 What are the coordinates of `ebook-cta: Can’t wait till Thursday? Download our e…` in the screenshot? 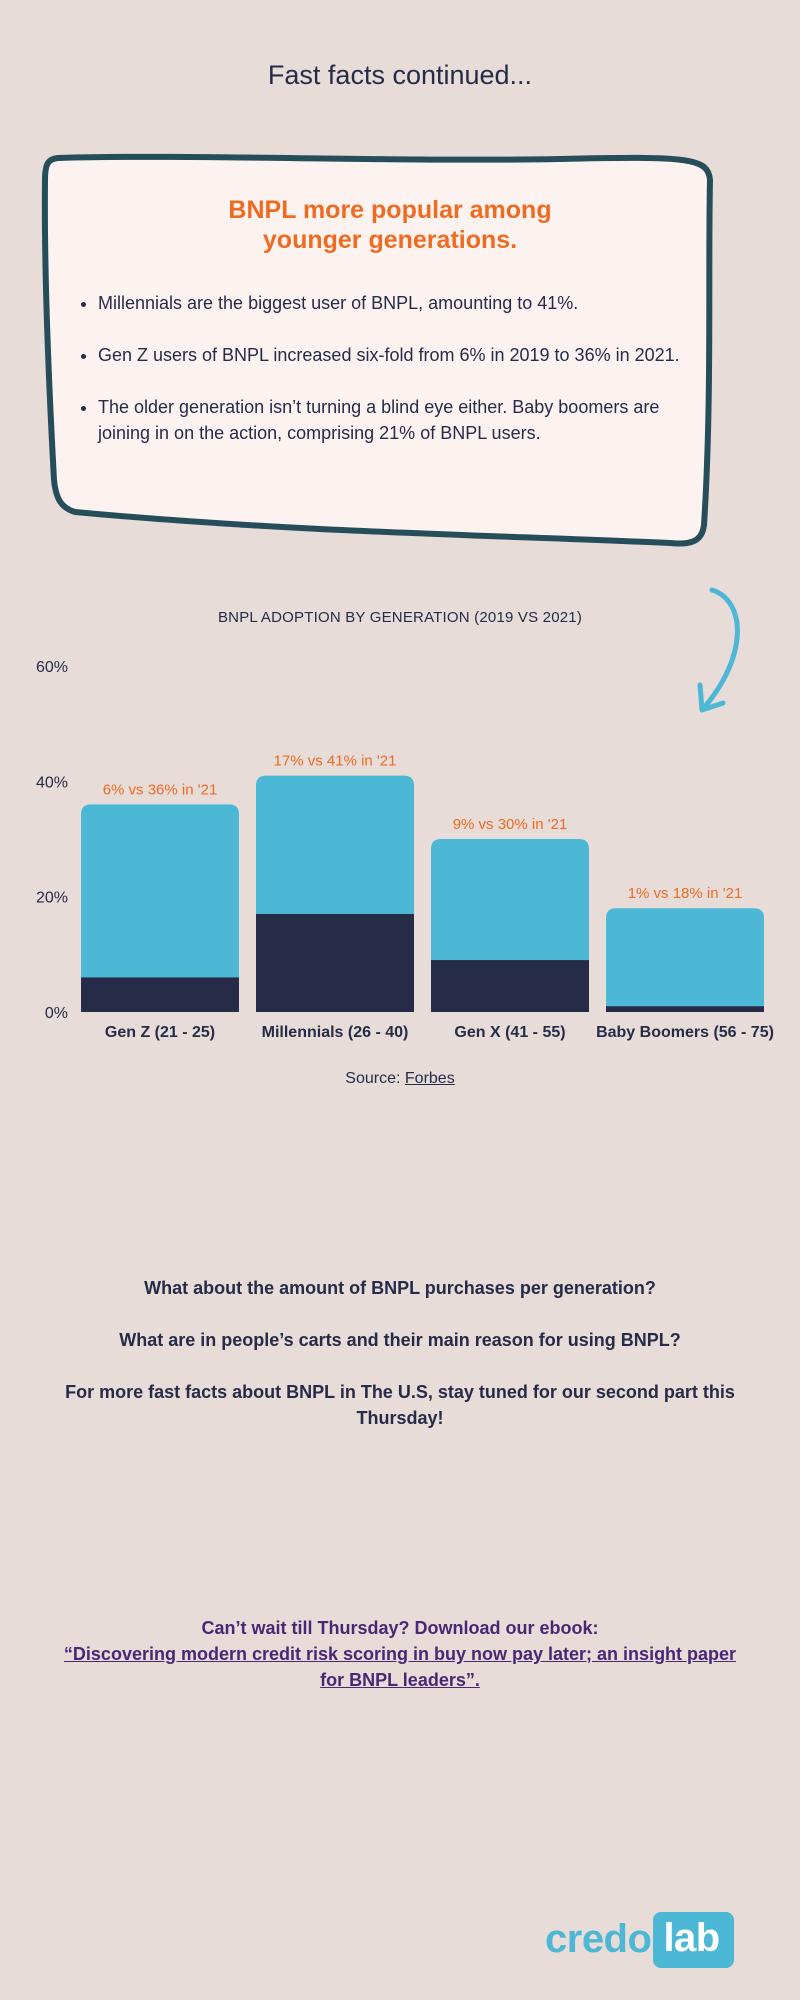 It's located at (400, 1654).